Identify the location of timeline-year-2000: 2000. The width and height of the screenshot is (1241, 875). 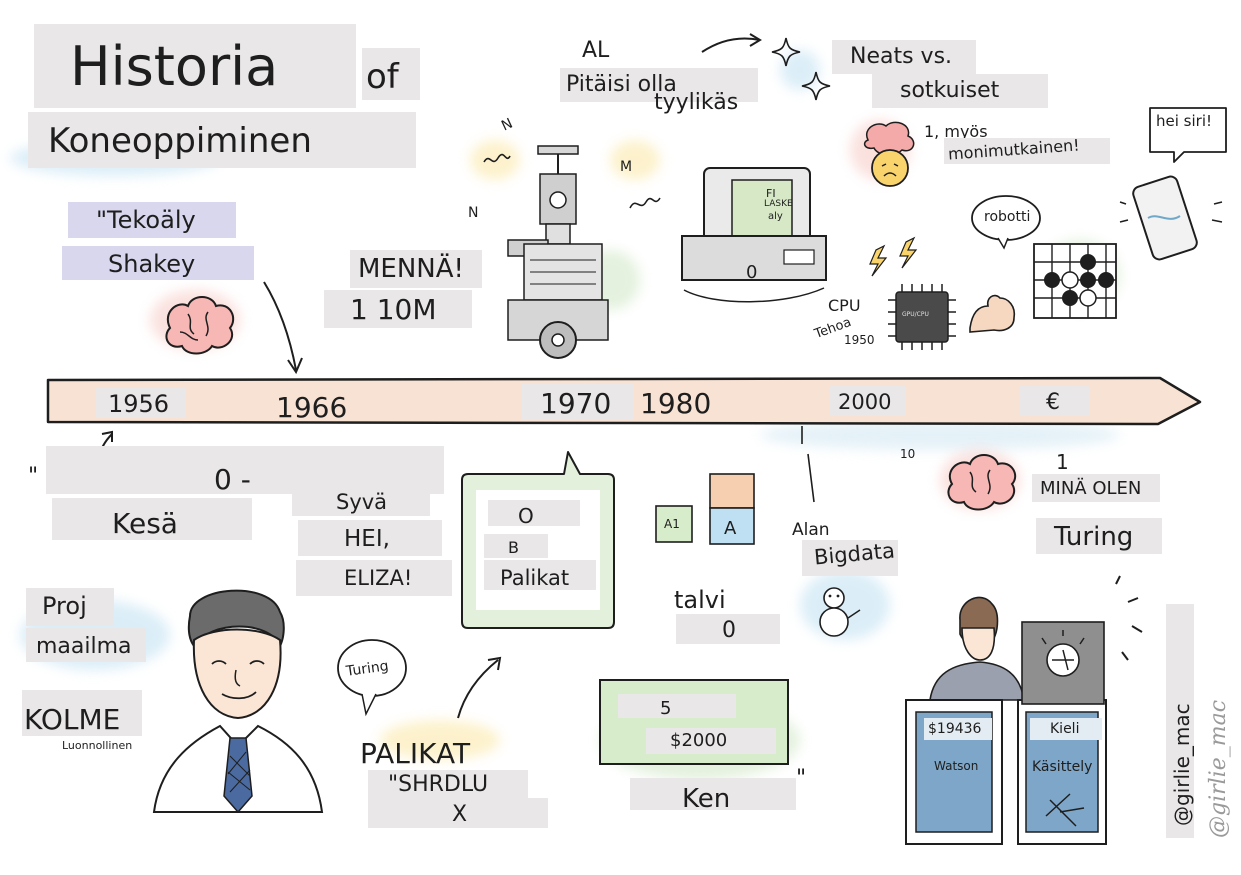
(865, 402).